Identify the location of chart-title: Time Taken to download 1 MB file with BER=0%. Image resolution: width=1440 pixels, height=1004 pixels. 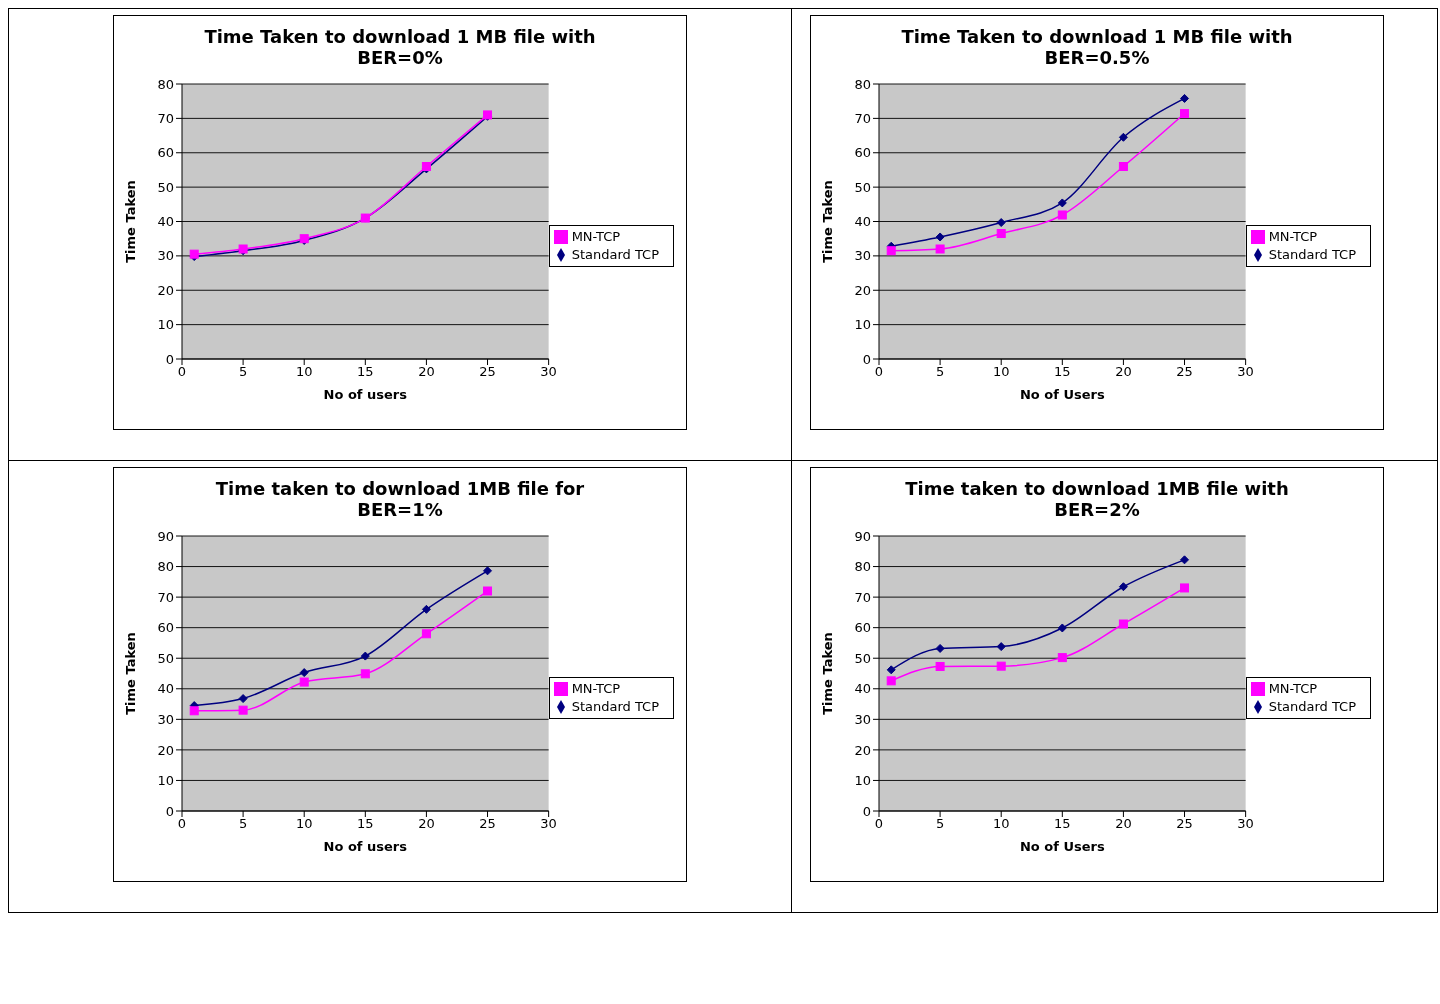
(400, 47).